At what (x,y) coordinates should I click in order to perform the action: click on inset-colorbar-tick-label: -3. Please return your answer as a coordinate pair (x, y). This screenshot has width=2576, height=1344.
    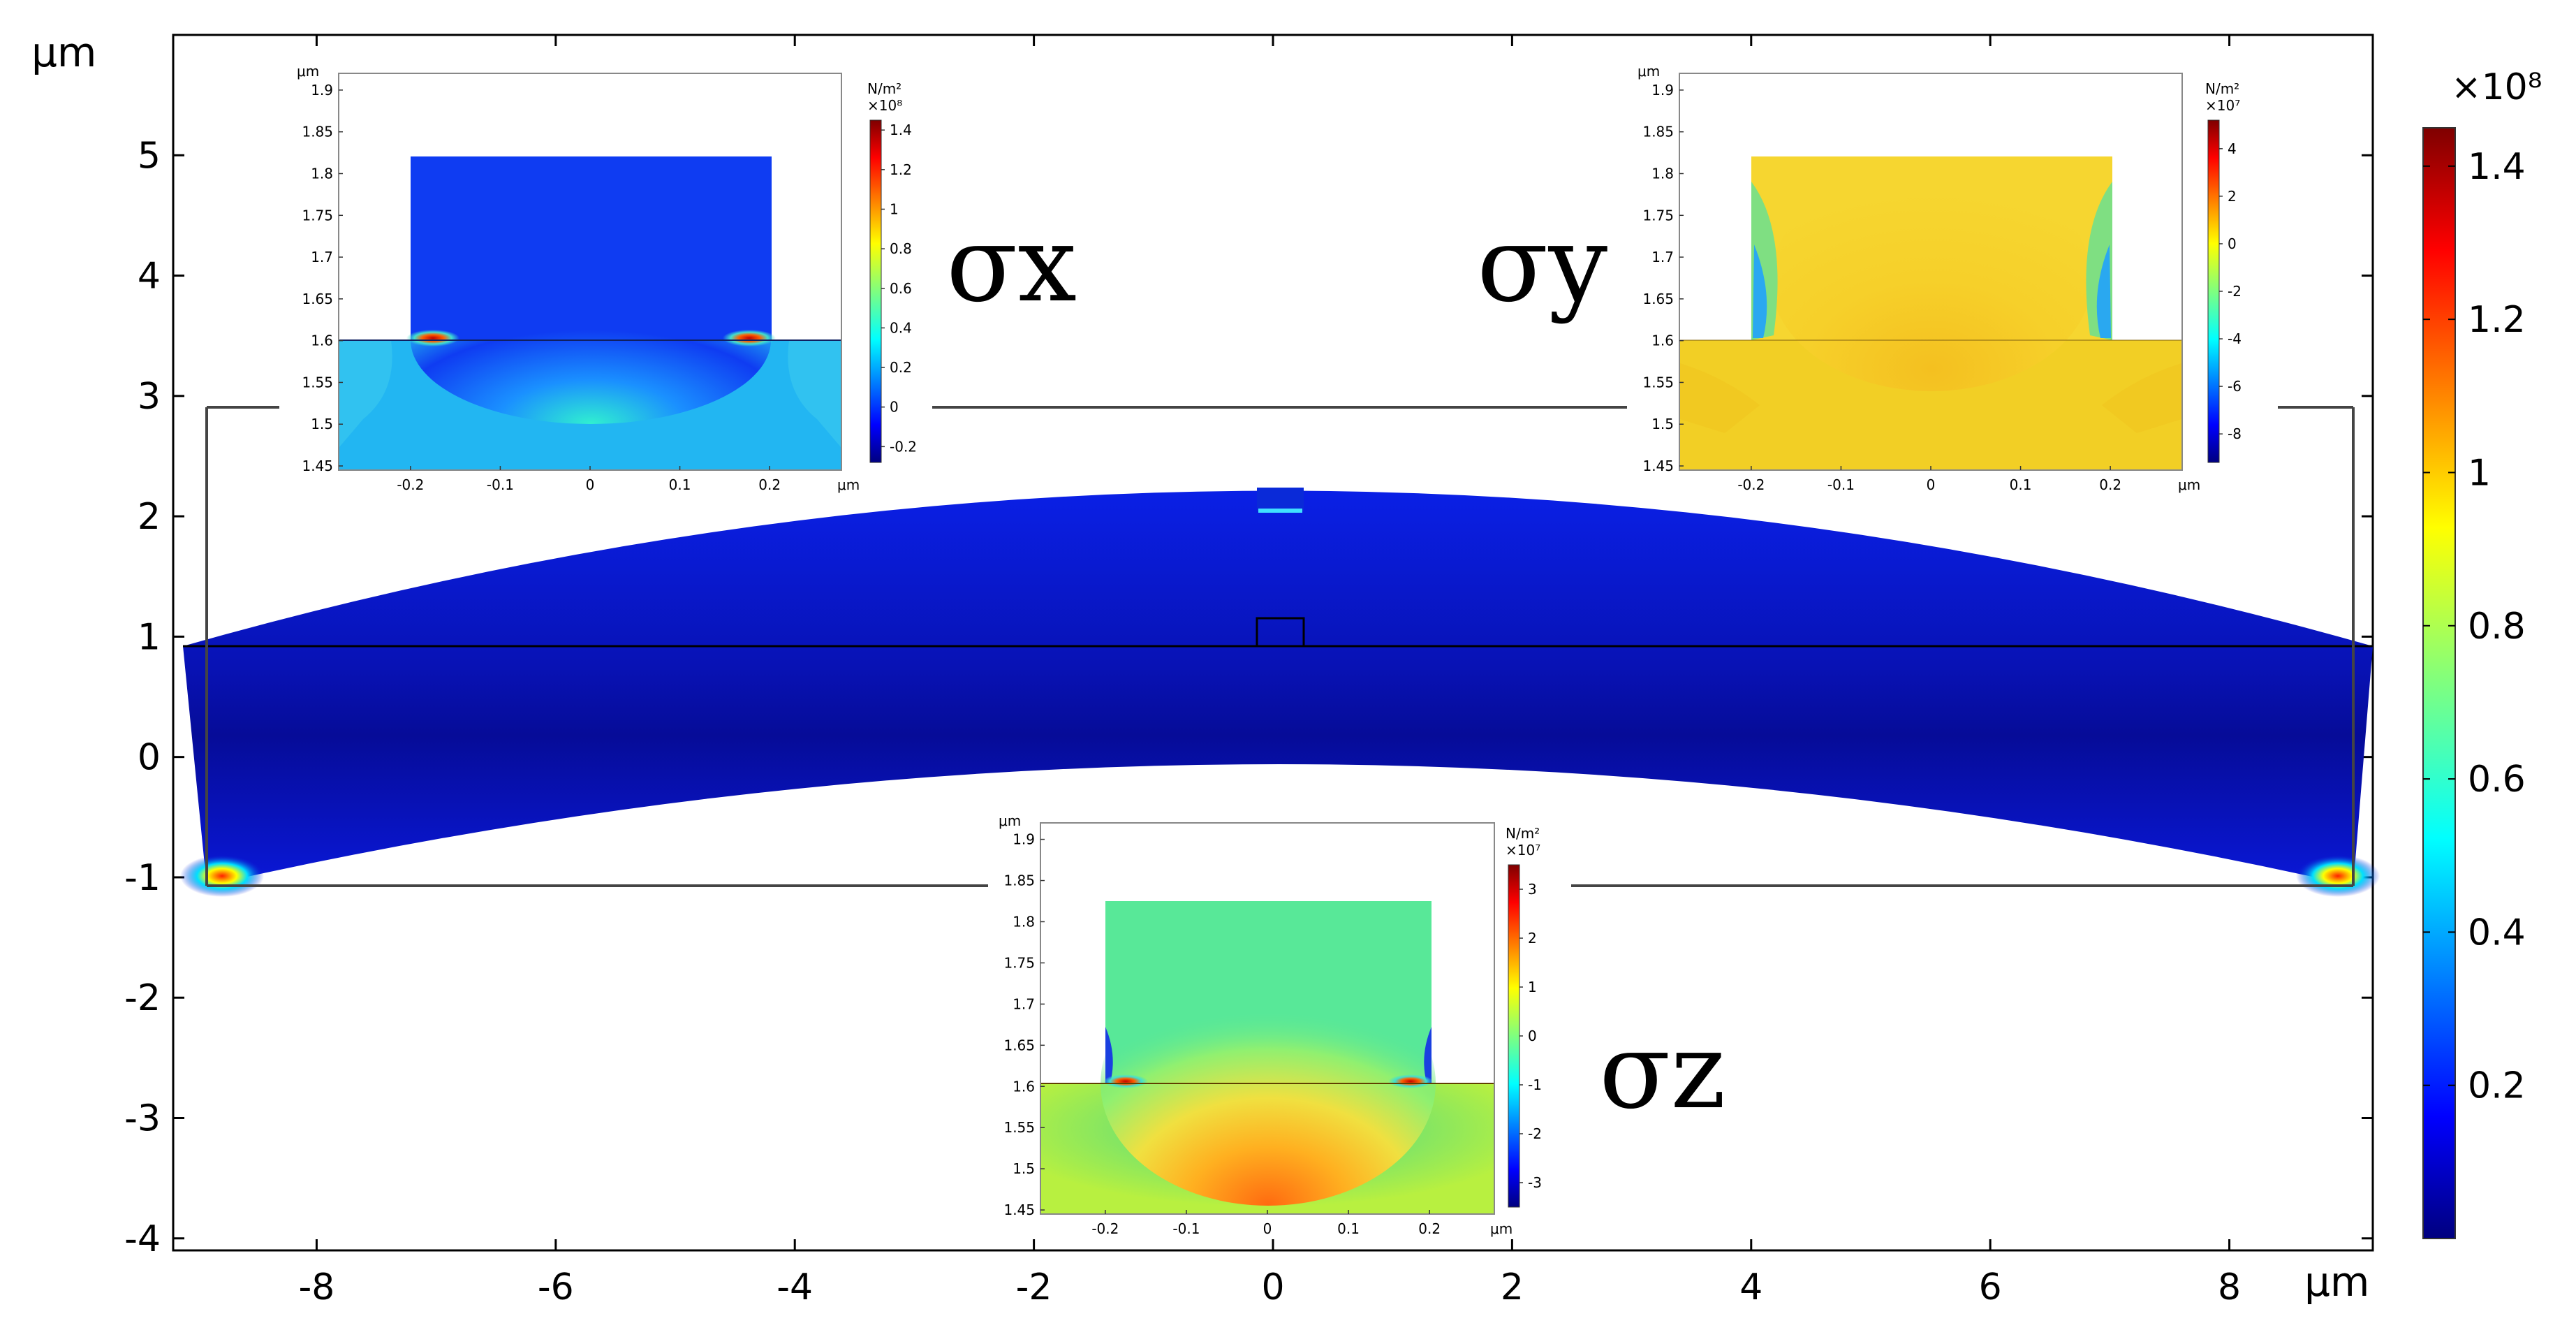
    Looking at the image, I should click on (1535, 1183).